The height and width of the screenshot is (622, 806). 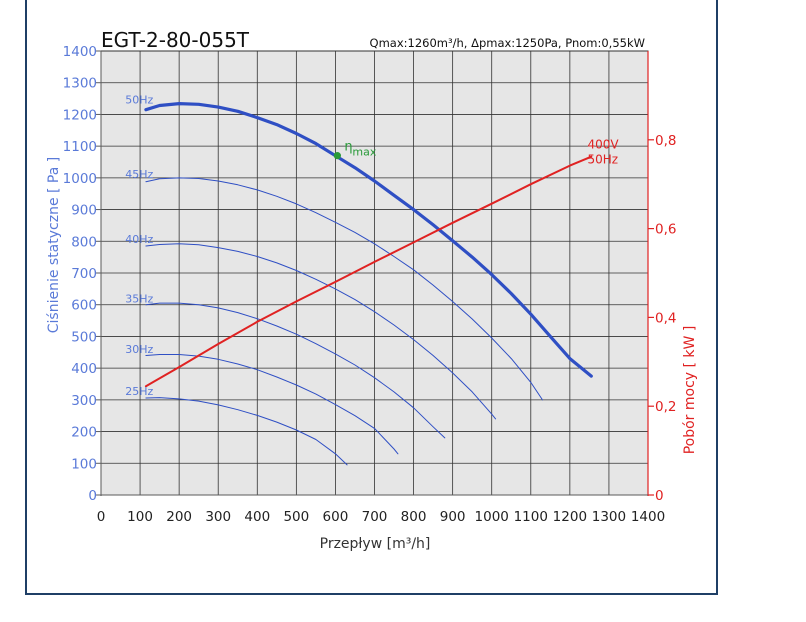 I want to click on y2-tick-labels: 0 0,2 0,4 0,6 0,8, so click(x=662, y=318).